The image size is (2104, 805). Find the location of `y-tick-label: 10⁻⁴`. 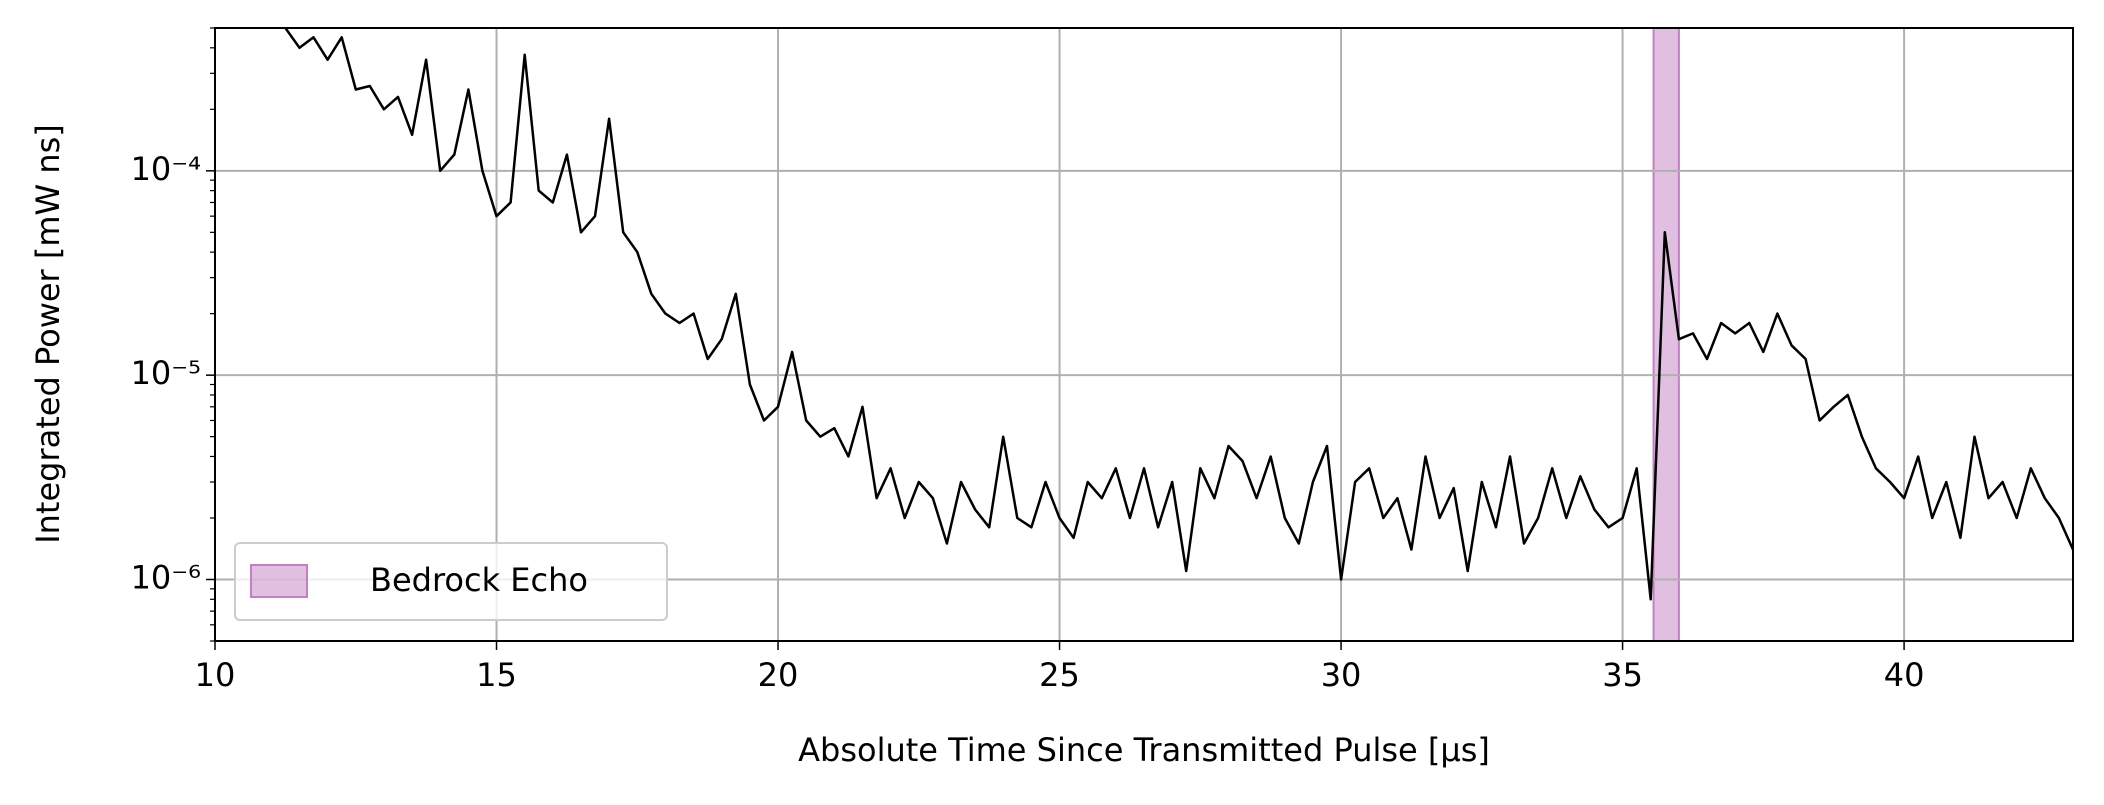

y-tick-label: 10⁻⁴ is located at coordinates (166, 169).